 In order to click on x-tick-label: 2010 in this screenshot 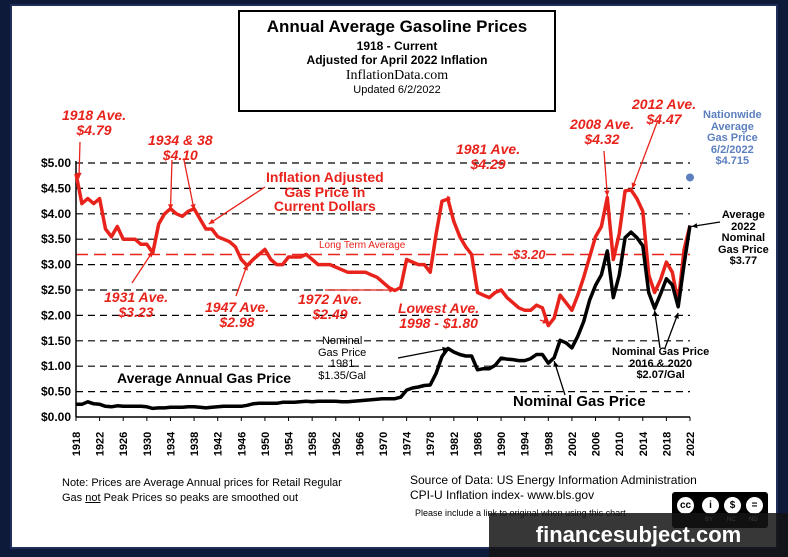, I will do `click(620, 444)`.